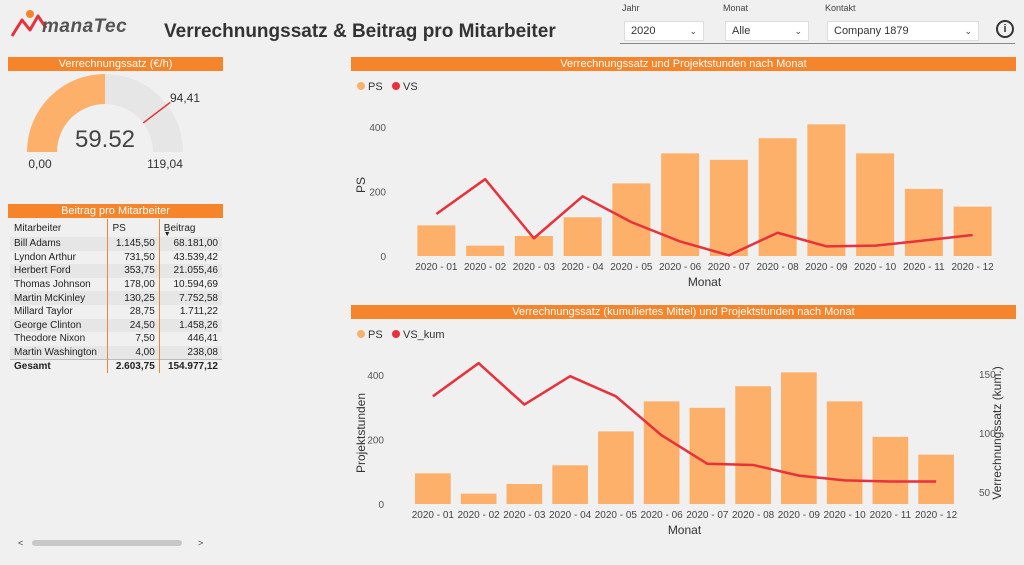 This screenshot has width=1024, height=565. What do you see at coordinates (59, 325) in the screenshot?
I see `cell-employee: George Clinton` at bounding box center [59, 325].